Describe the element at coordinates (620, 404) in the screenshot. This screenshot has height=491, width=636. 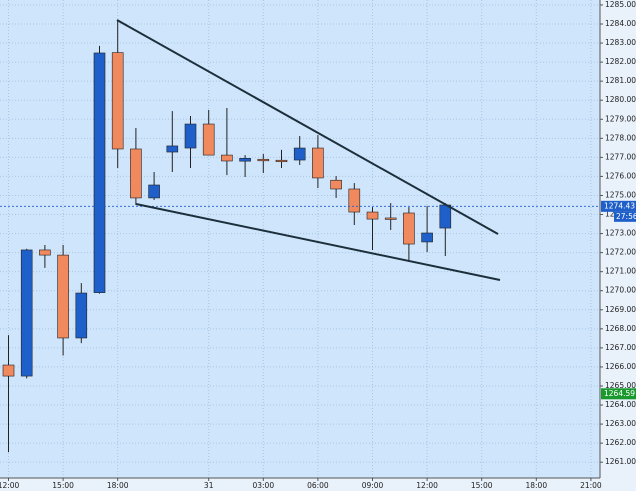
I see `y-tick-label: 1264.00` at that location.